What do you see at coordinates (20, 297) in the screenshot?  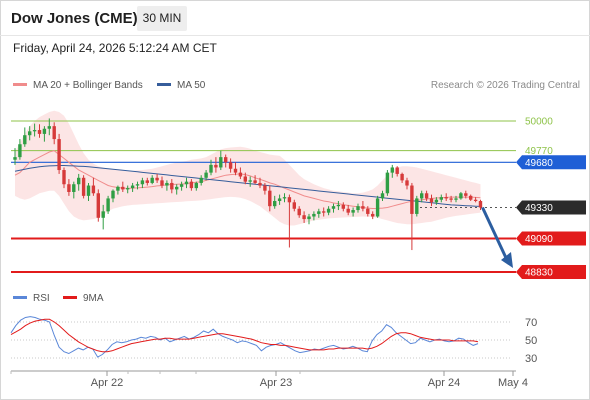 I see `rsi-swatch` at bounding box center [20, 297].